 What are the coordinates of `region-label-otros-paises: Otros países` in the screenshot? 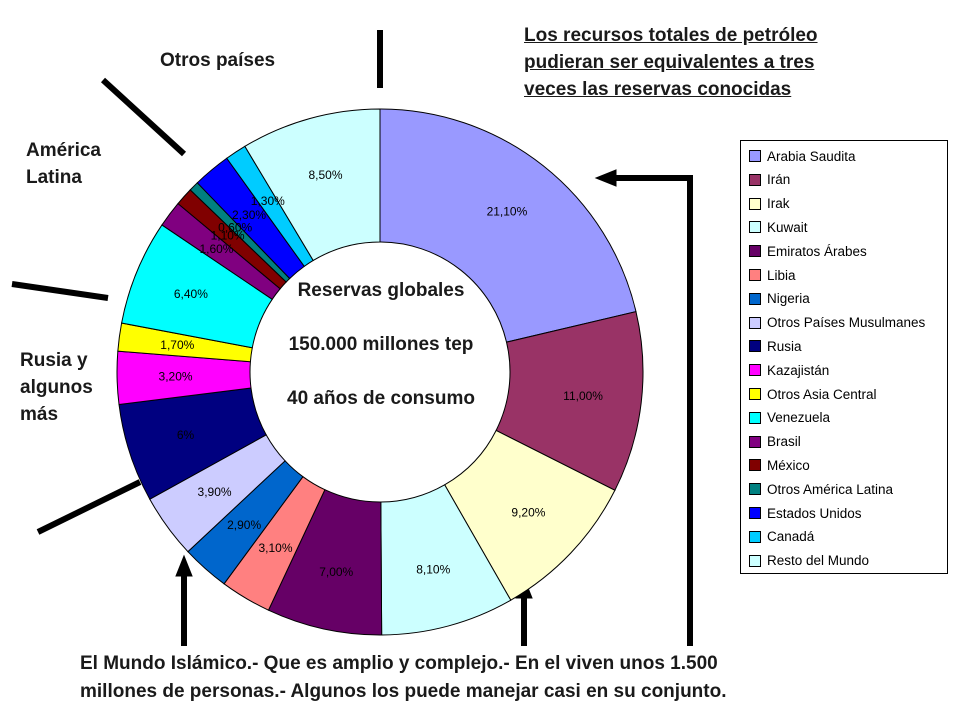 It's located at (218, 60).